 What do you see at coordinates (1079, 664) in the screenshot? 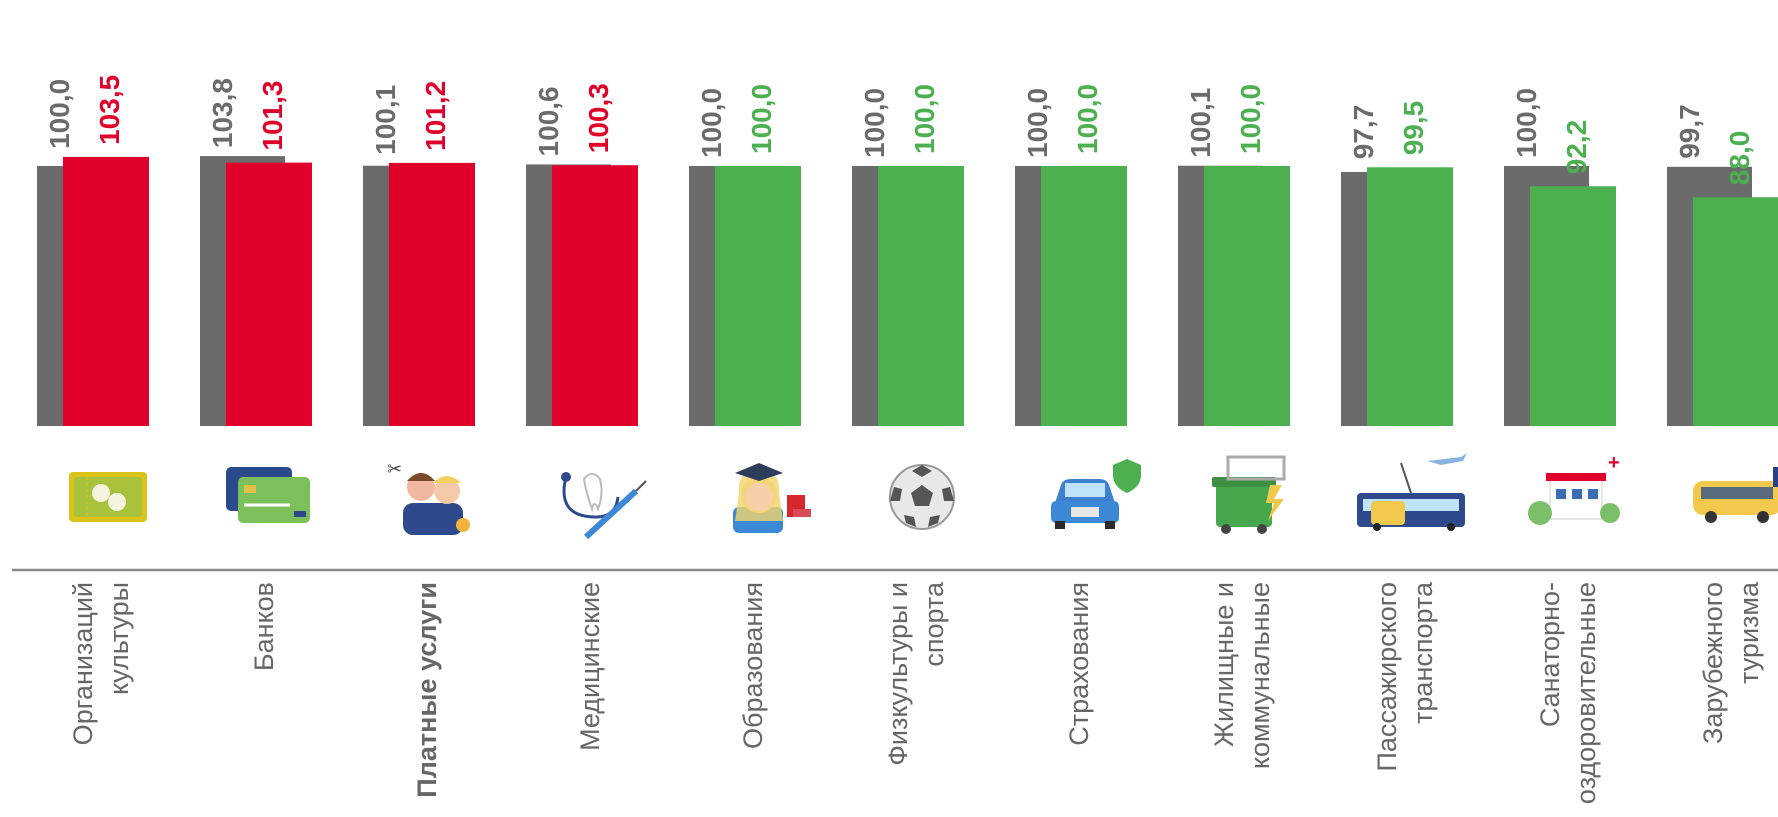
I see `category-label-6-line-0: Страхования` at bounding box center [1079, 664].